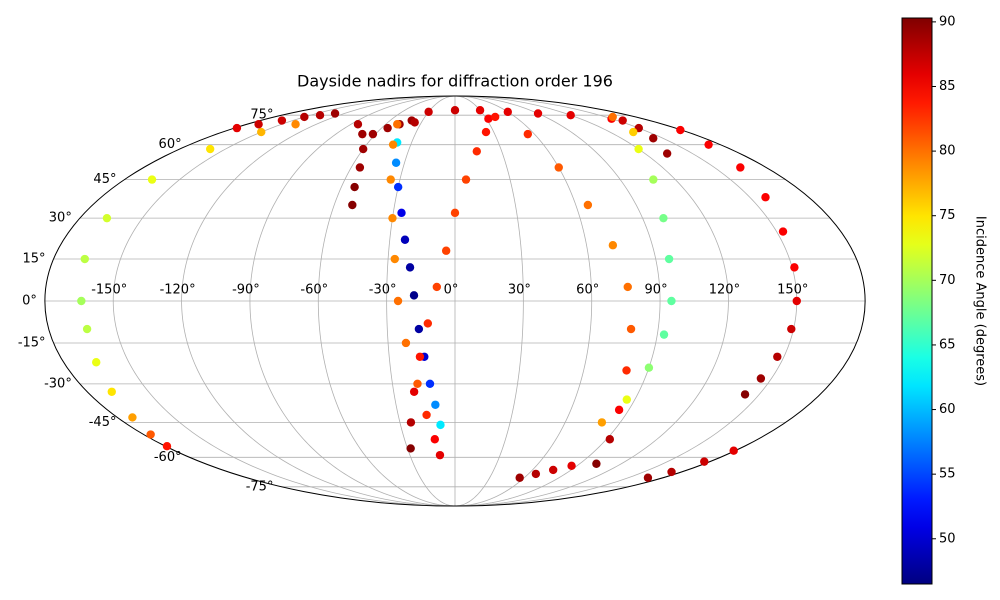 Image resolution: width=1000 pixels, height=600 pixels. What do you see at coordinates (60, 218) in the screenshot?
I see `y-tick-label: 30°` at bounding box center [60, 218].